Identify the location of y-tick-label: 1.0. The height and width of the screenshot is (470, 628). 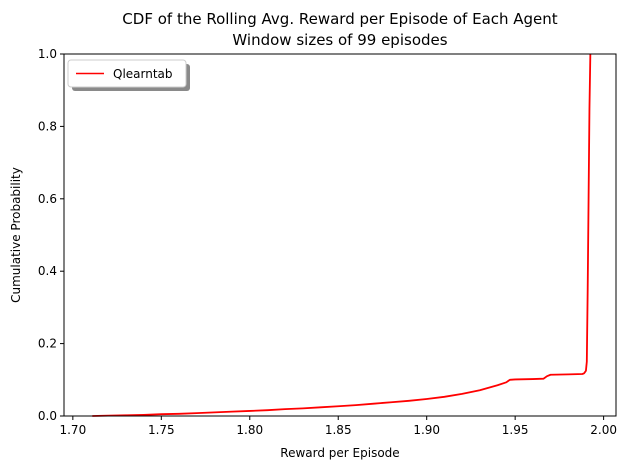
(47, 54).